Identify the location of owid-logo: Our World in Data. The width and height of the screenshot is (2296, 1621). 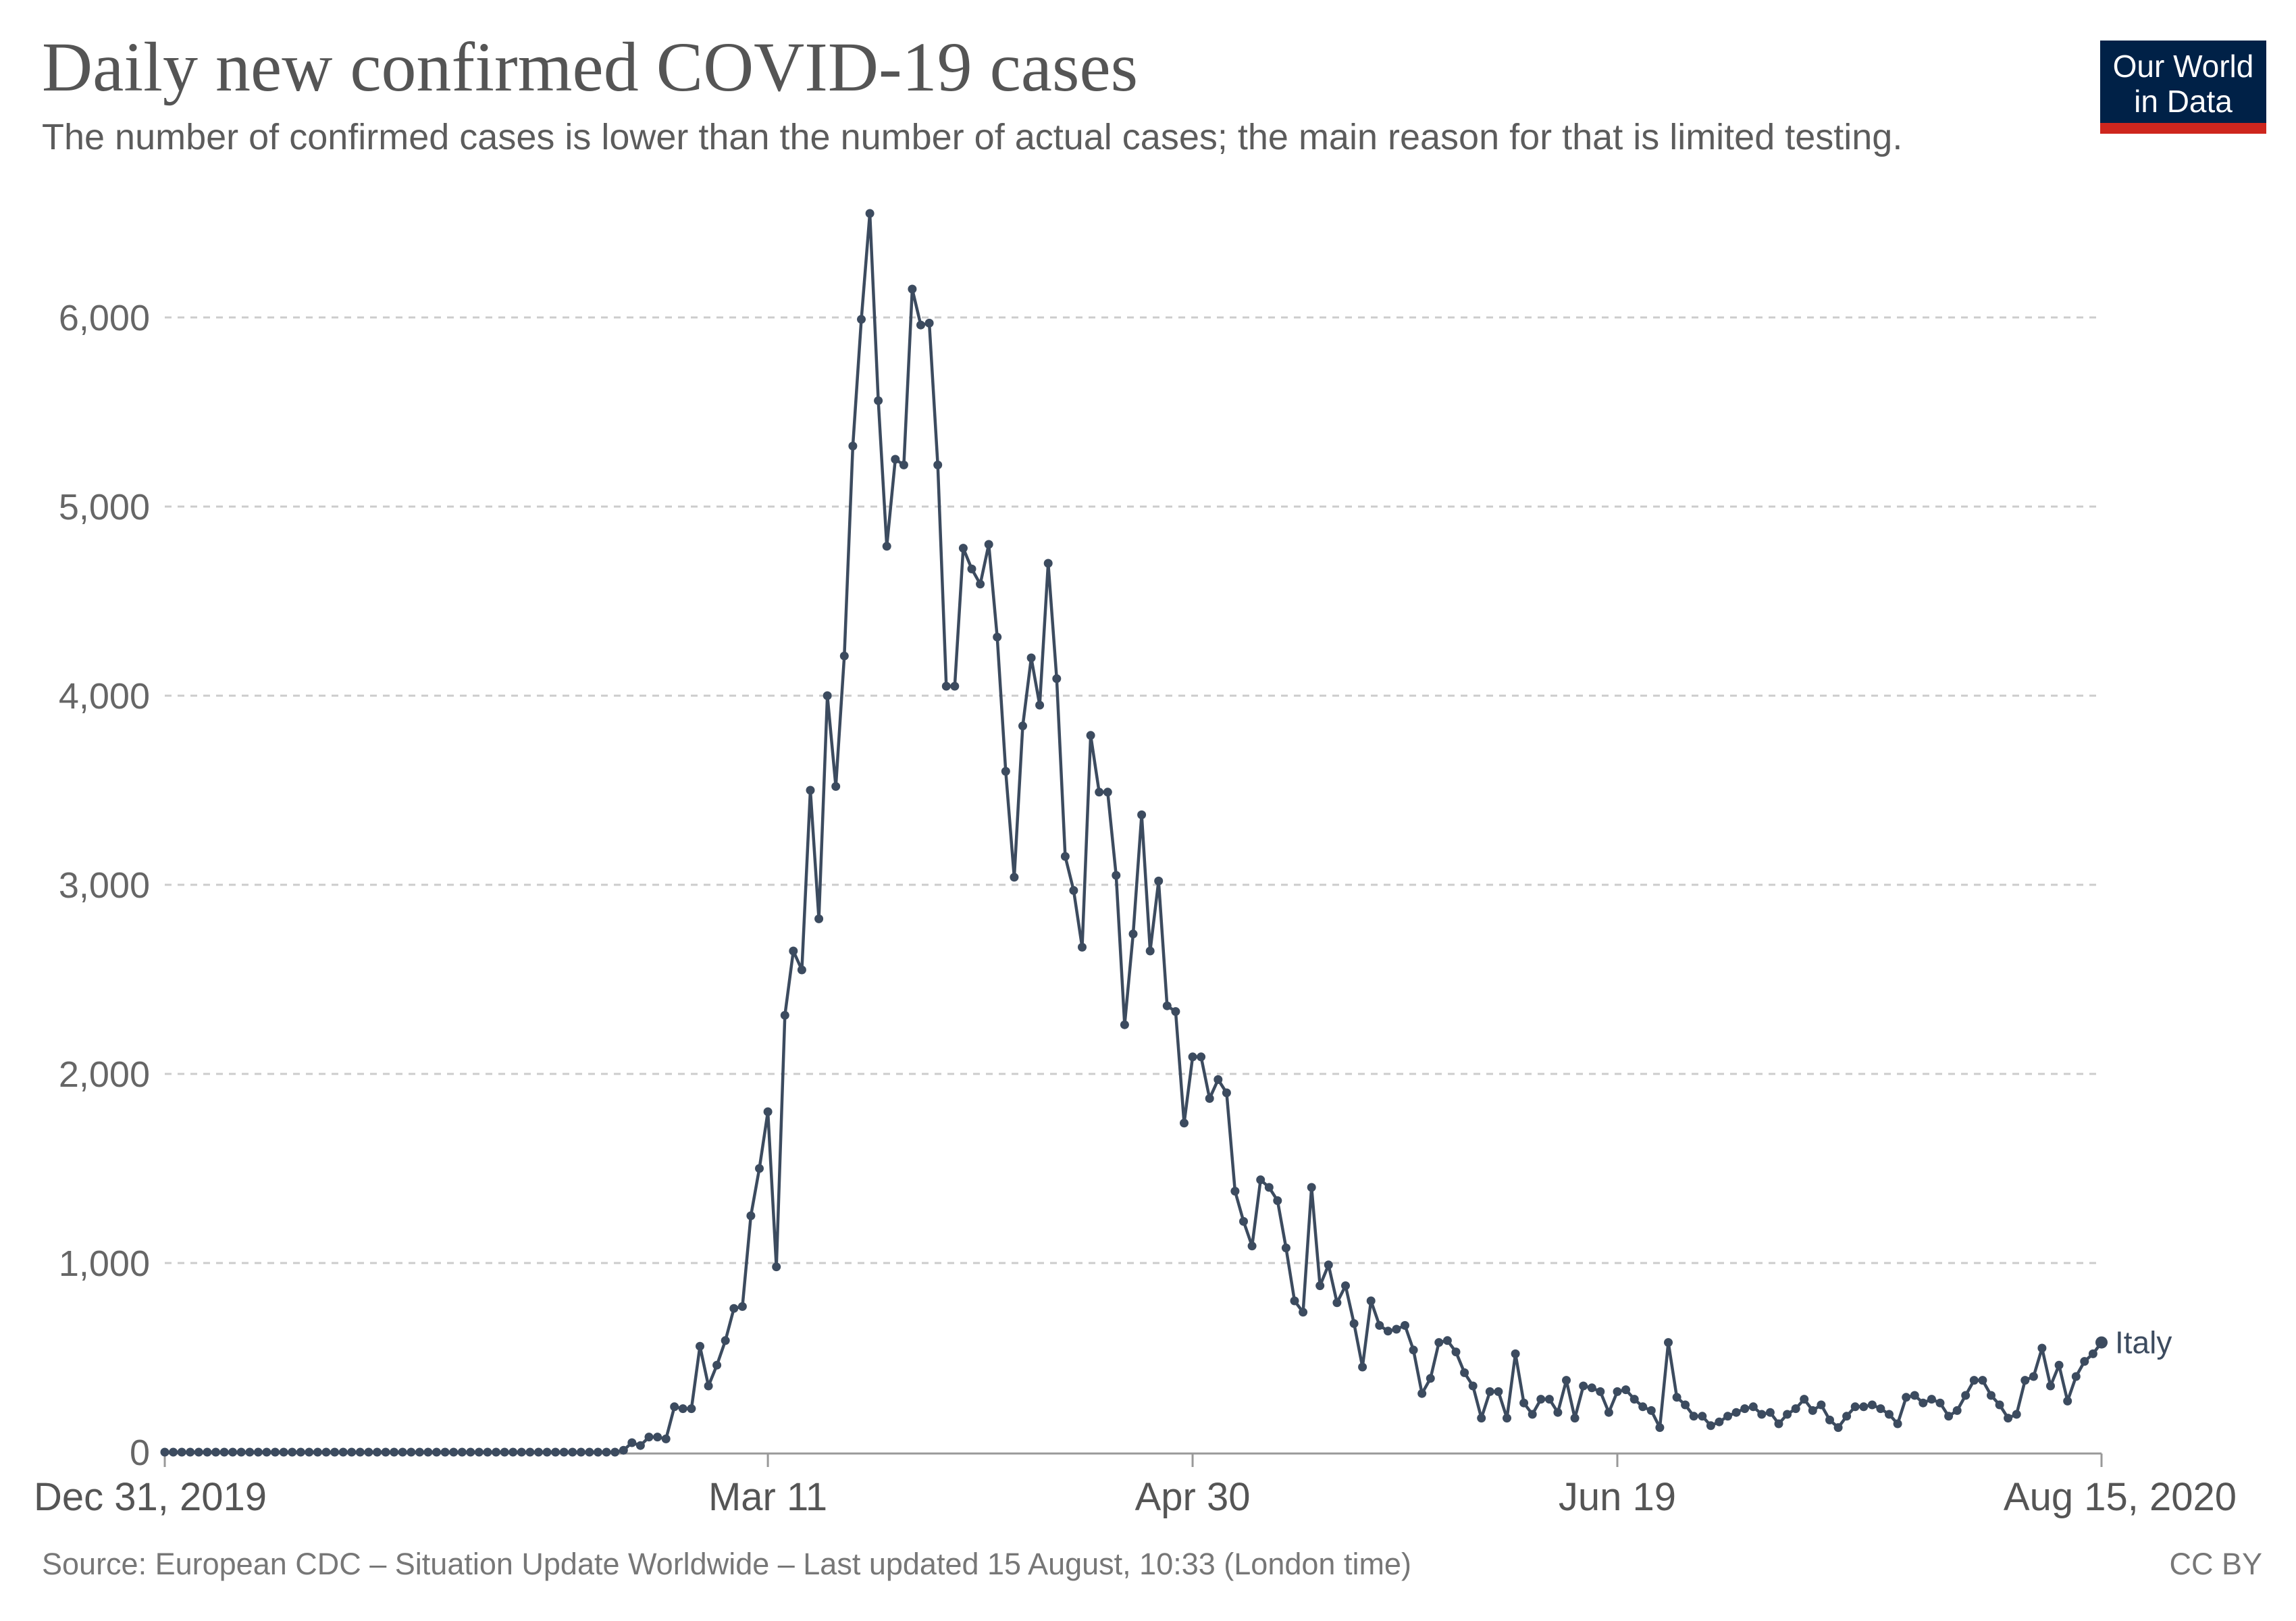
(2183, 87).